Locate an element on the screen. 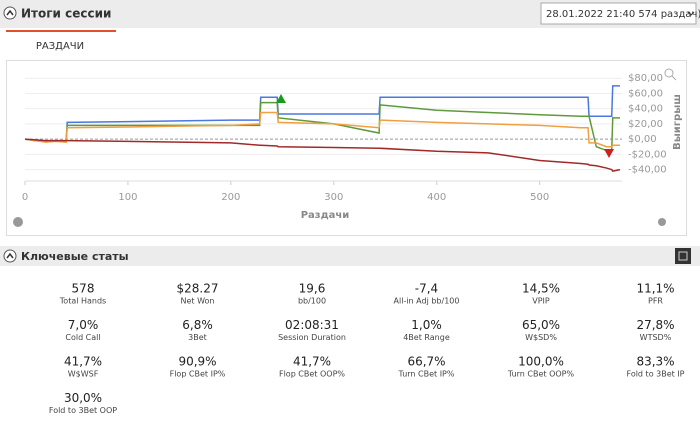 This screenshot has height=431, width=700. stat-label: WTSD% is located at coordinates (656, 337).